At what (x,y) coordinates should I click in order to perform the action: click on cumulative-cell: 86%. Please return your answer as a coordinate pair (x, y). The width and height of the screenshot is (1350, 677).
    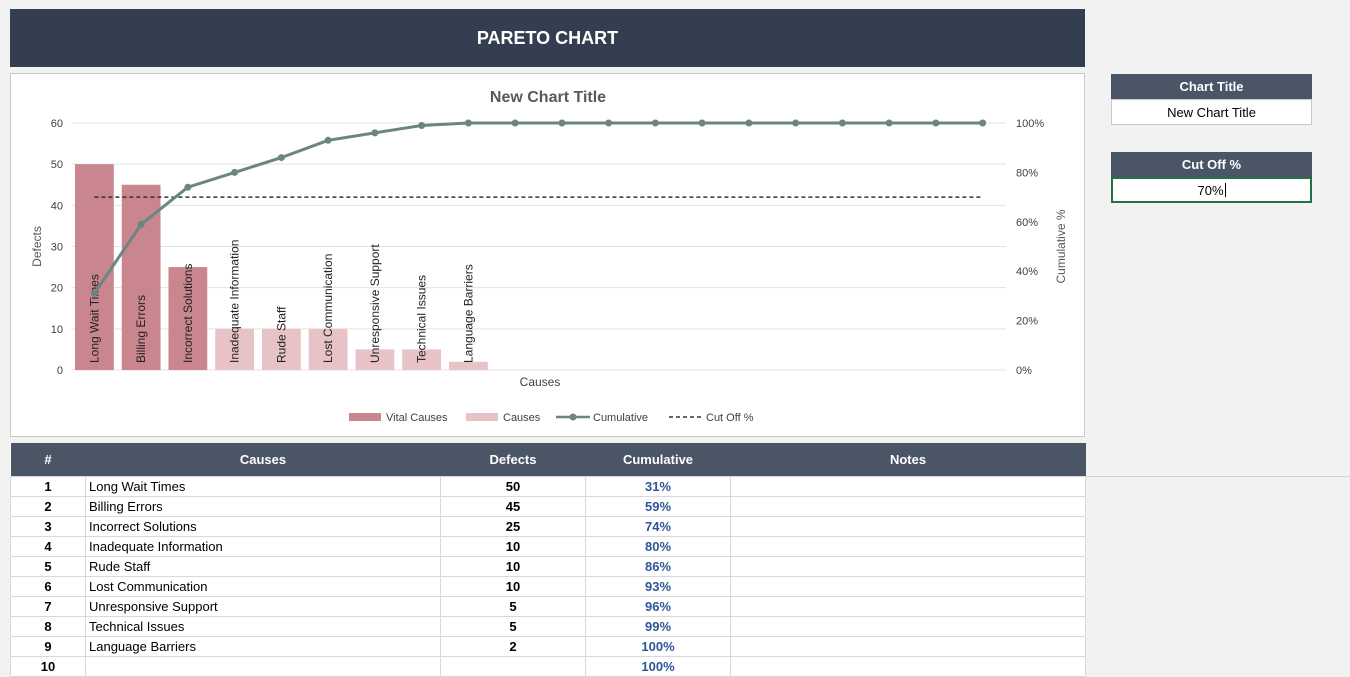
    Looking at the image, I should click on (658, 566).